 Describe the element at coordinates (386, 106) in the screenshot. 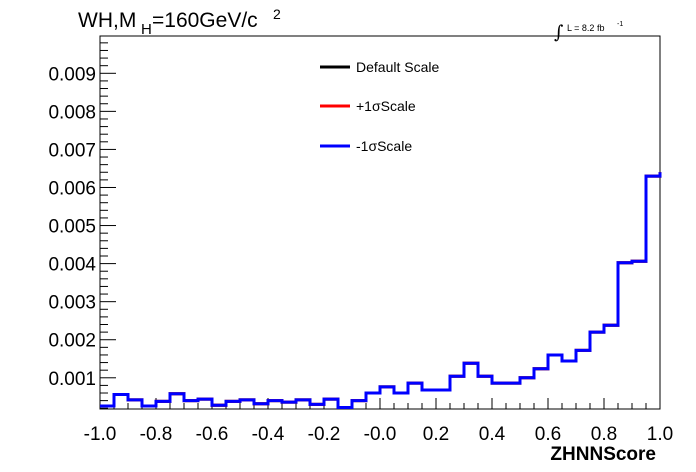

I see `legend-label-plus: +1σScale` at that location.